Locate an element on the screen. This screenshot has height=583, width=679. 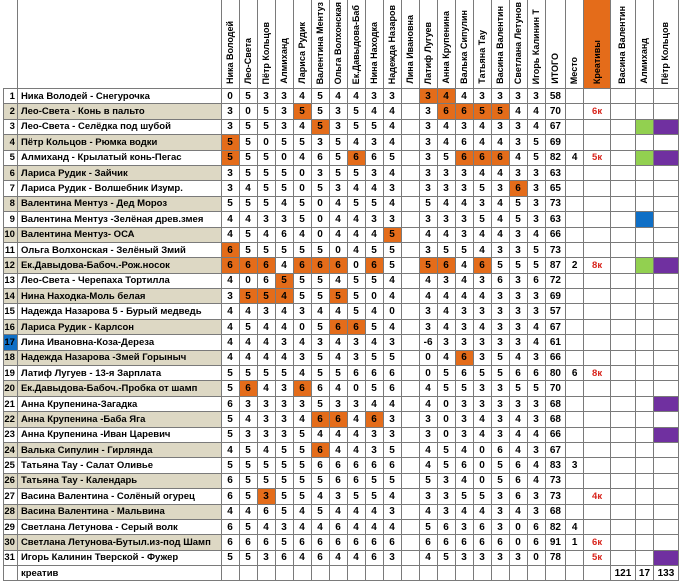
row-number: 20 is located at coordinates (10, 388).